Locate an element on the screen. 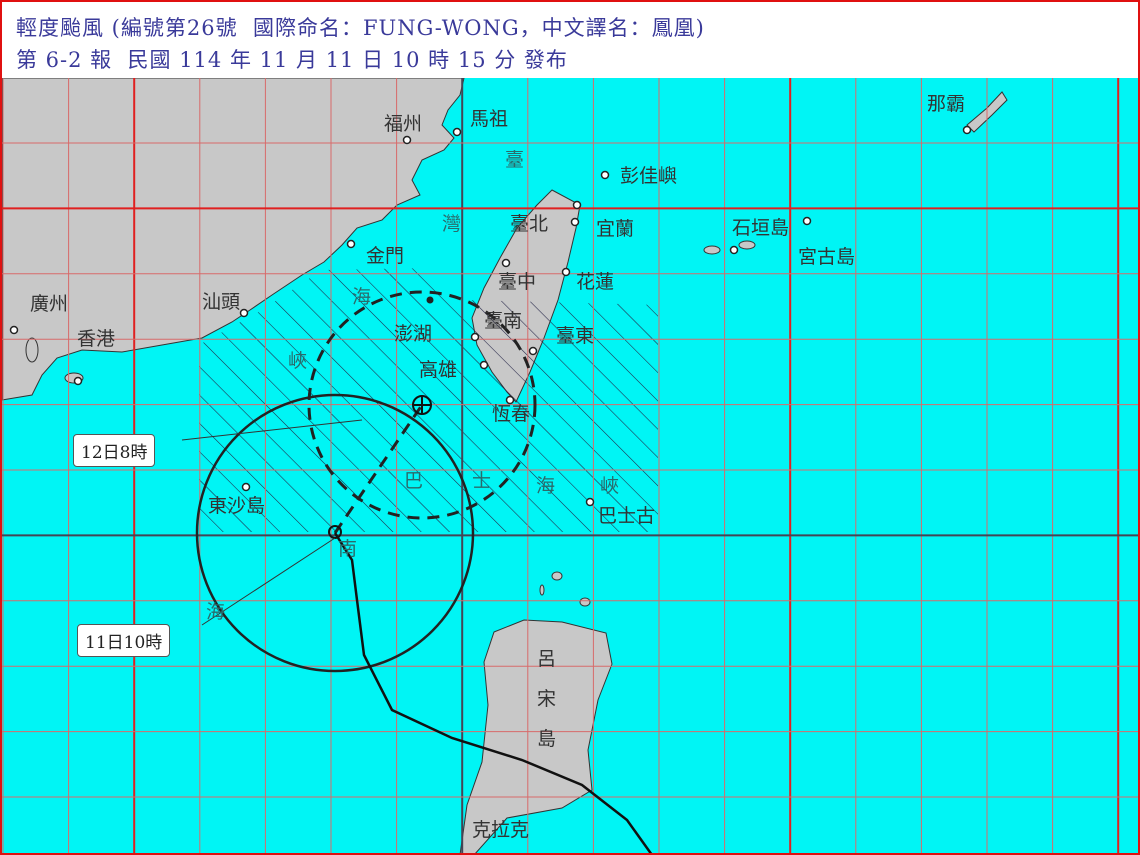 This screenshot has height=855, width=1140. place-taitung: 臺東 is located at coordinates (575, 336).